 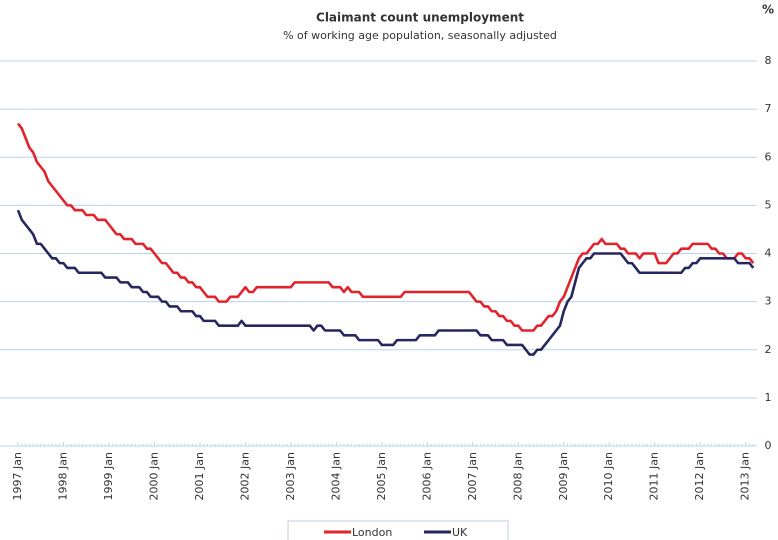 I want to click on legend-label: London, so click(x=372, y=532).